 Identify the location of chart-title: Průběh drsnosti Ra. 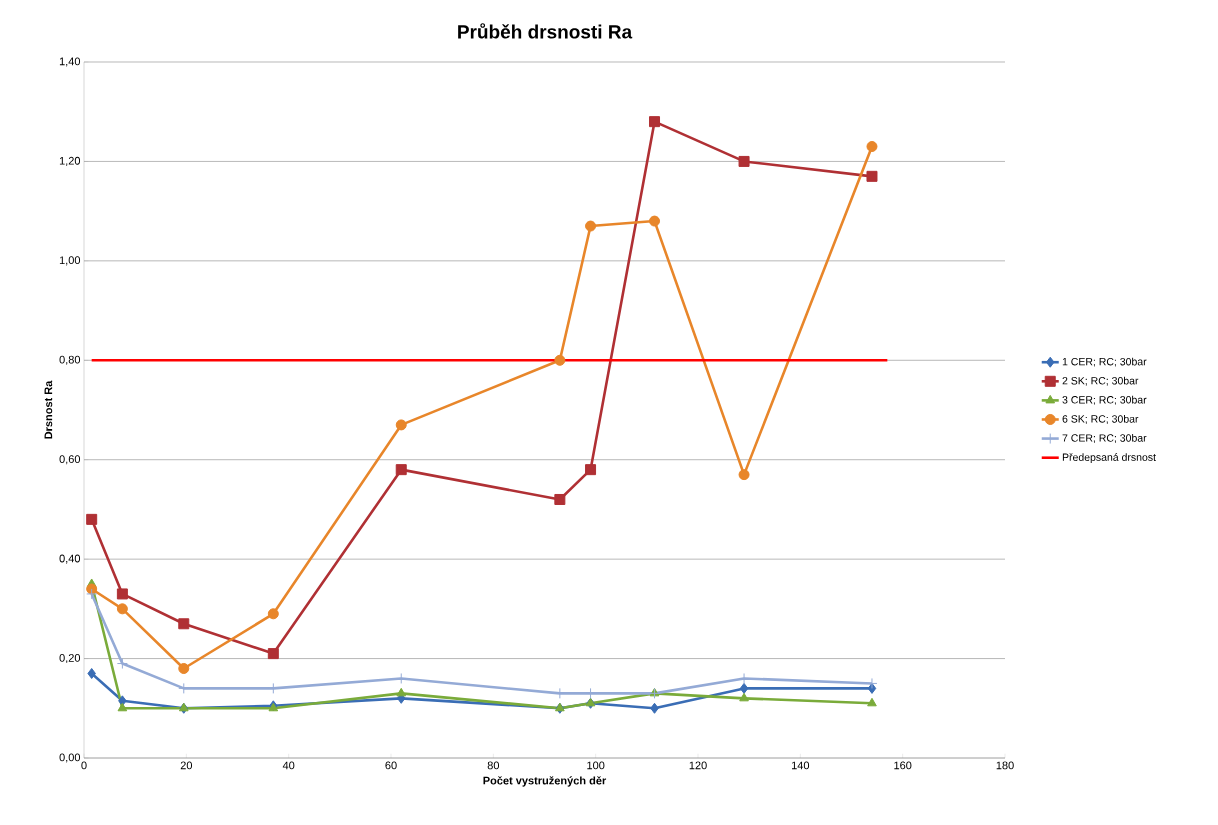
(545, 31).